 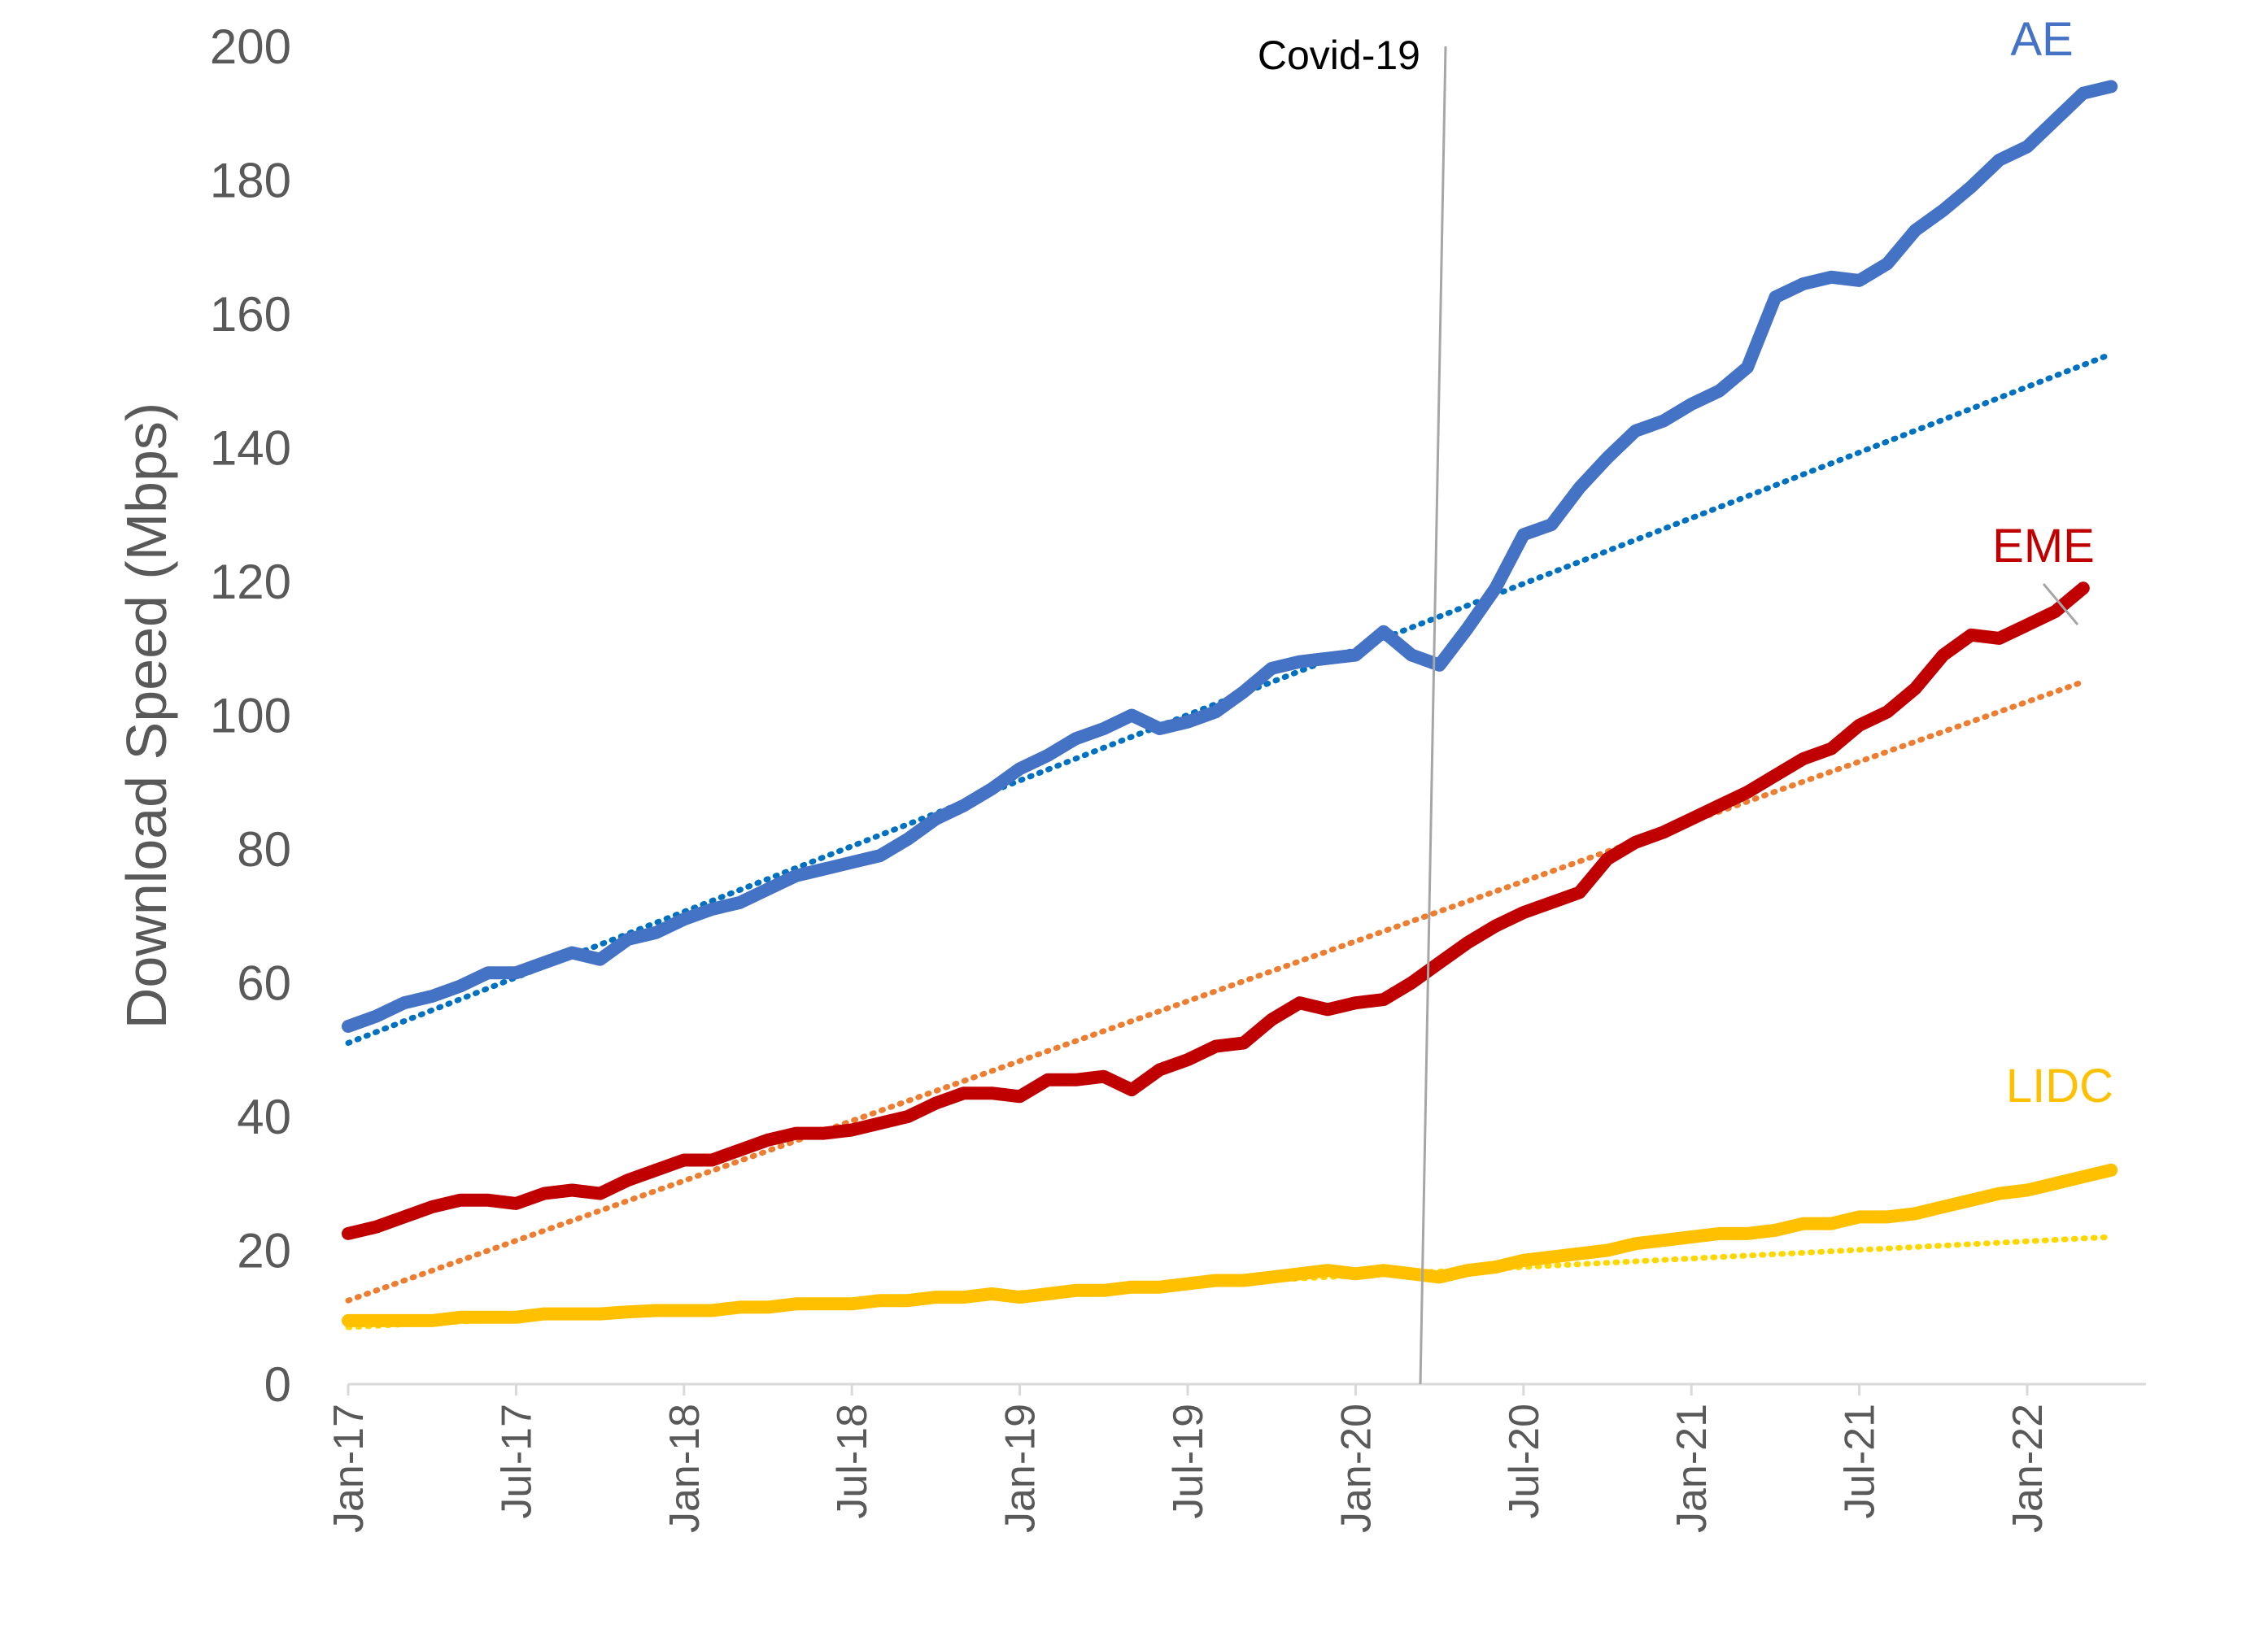 I want to click on y-tick-label: 180, so click(x=251, y=181).